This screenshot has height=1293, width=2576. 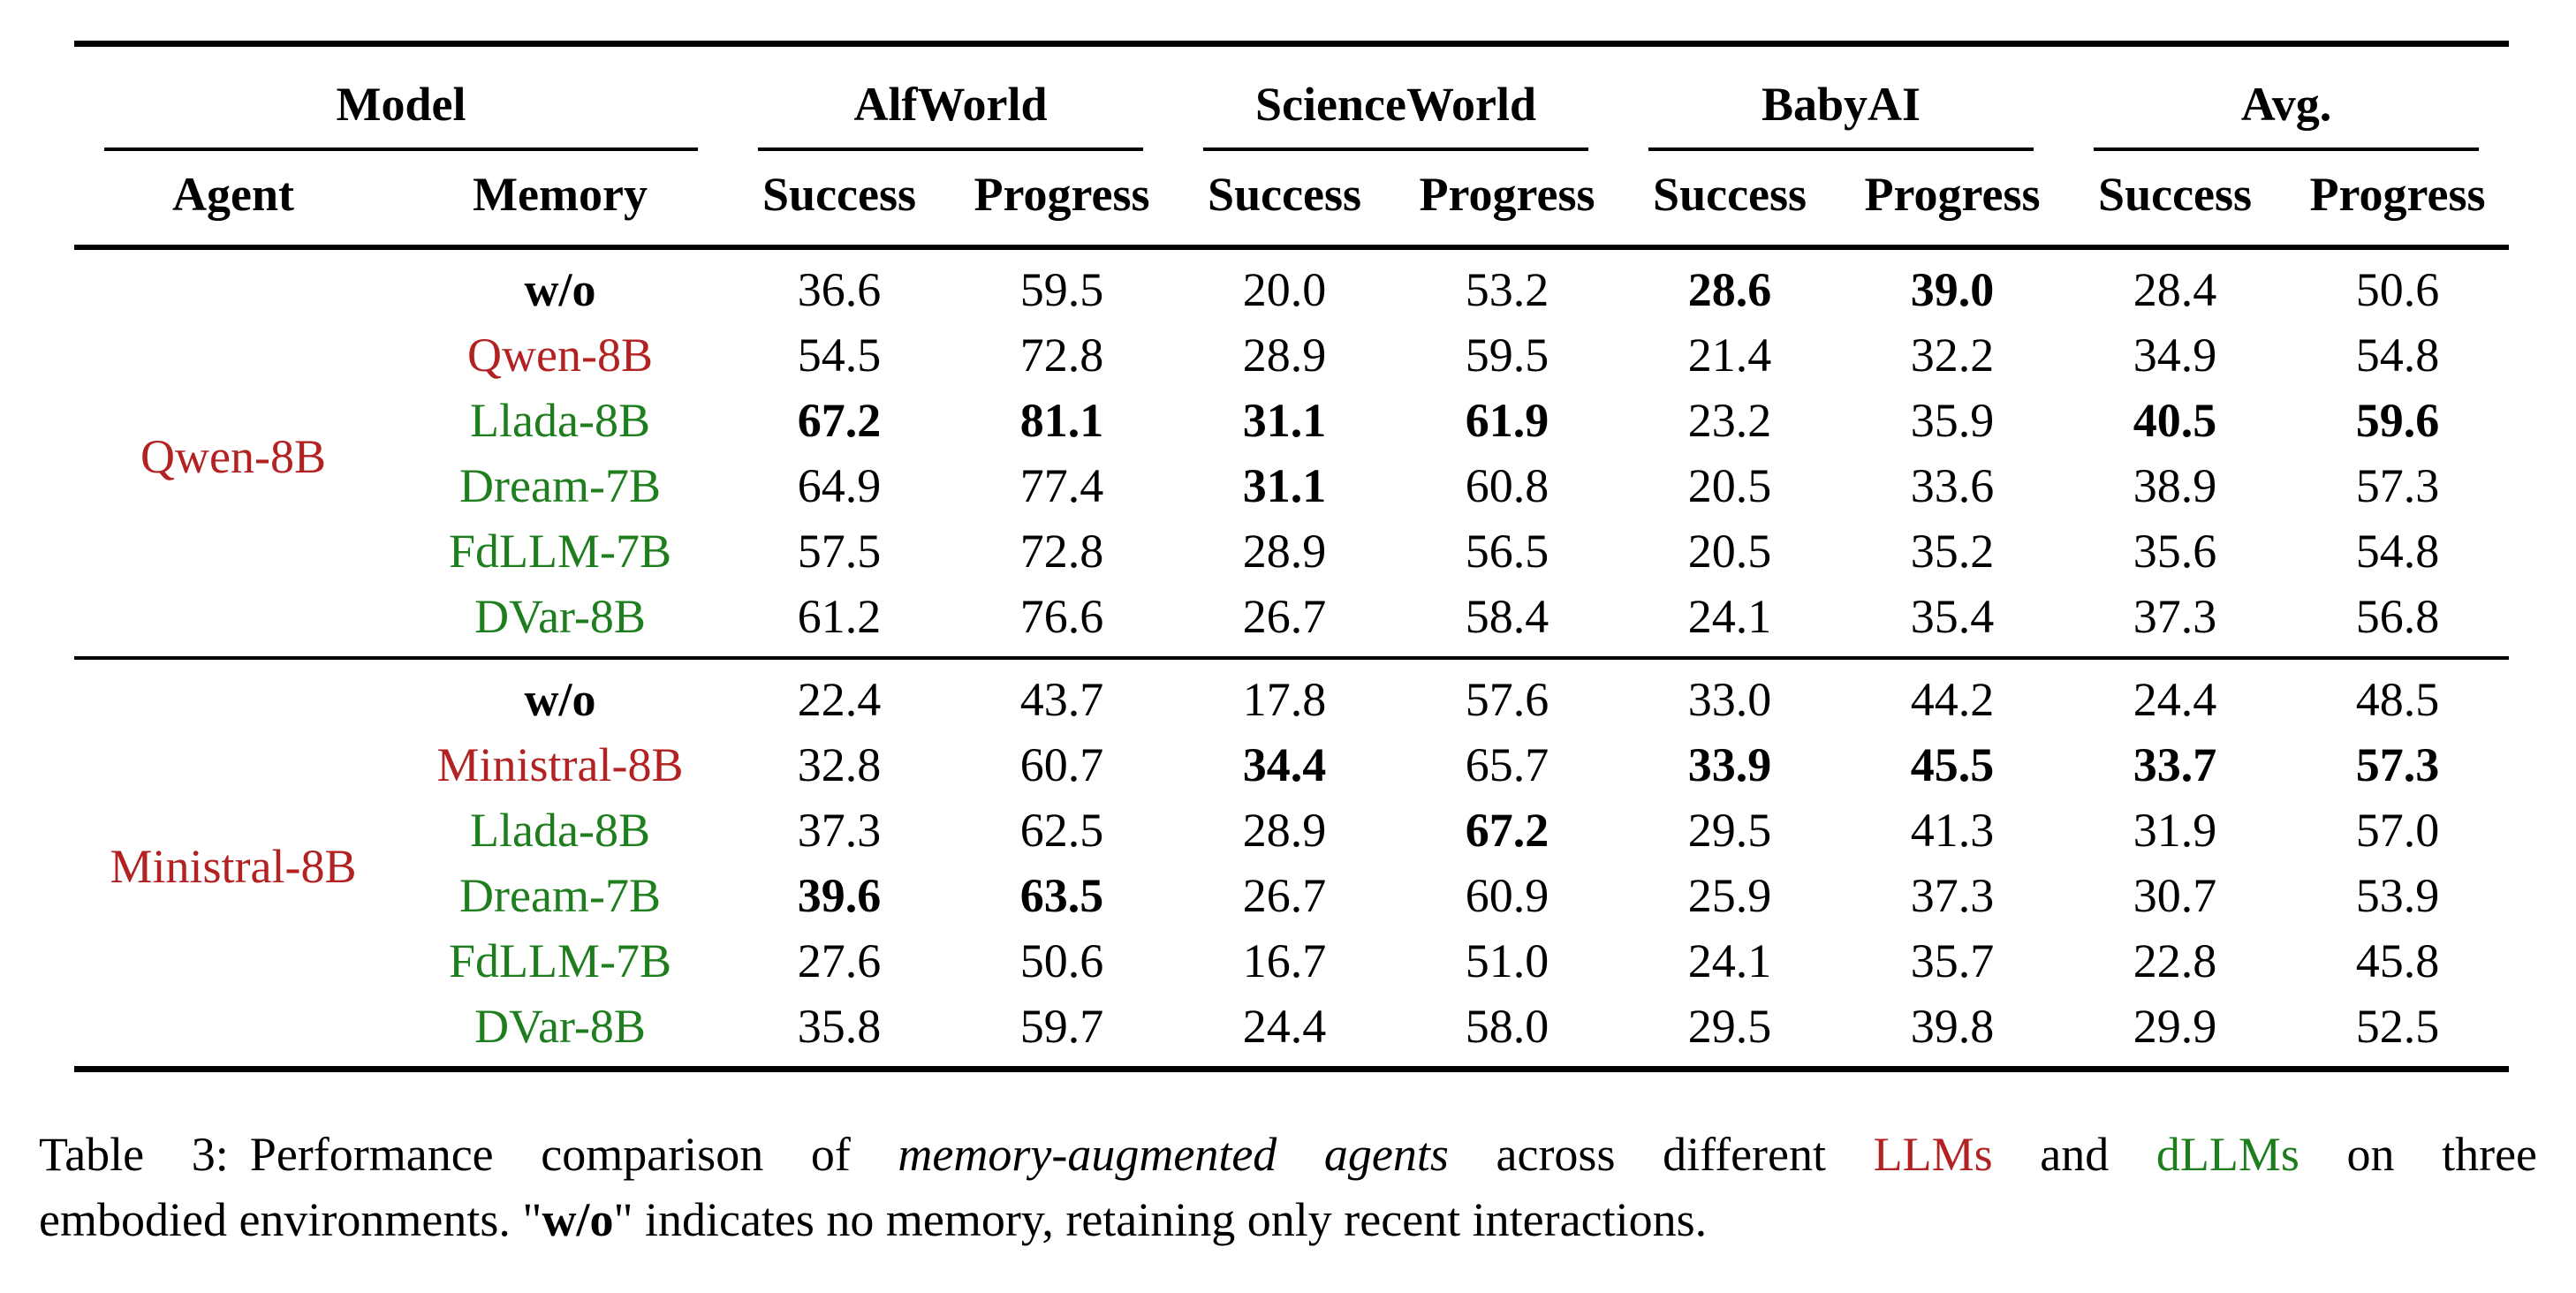 What do you see at coordinates (2397, 421) in the screenshot?
I see `metric-value: 59.6` at bounding box center [2397, 421].